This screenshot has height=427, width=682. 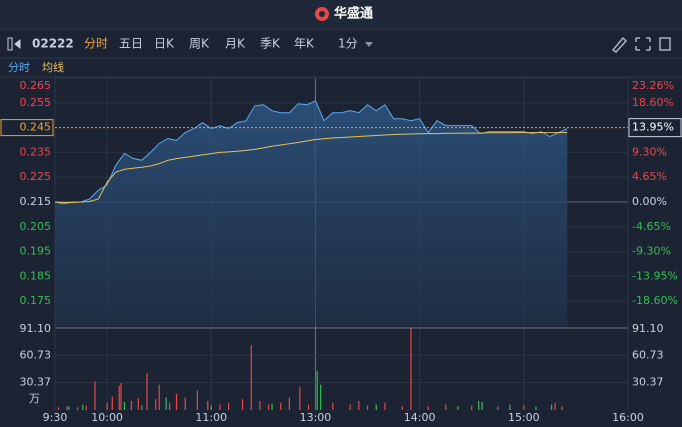 What do you see at coordinates (55, 417) in the screenshot?
I see `x-tick-label: 9:30` at bounding box center [55, 417].